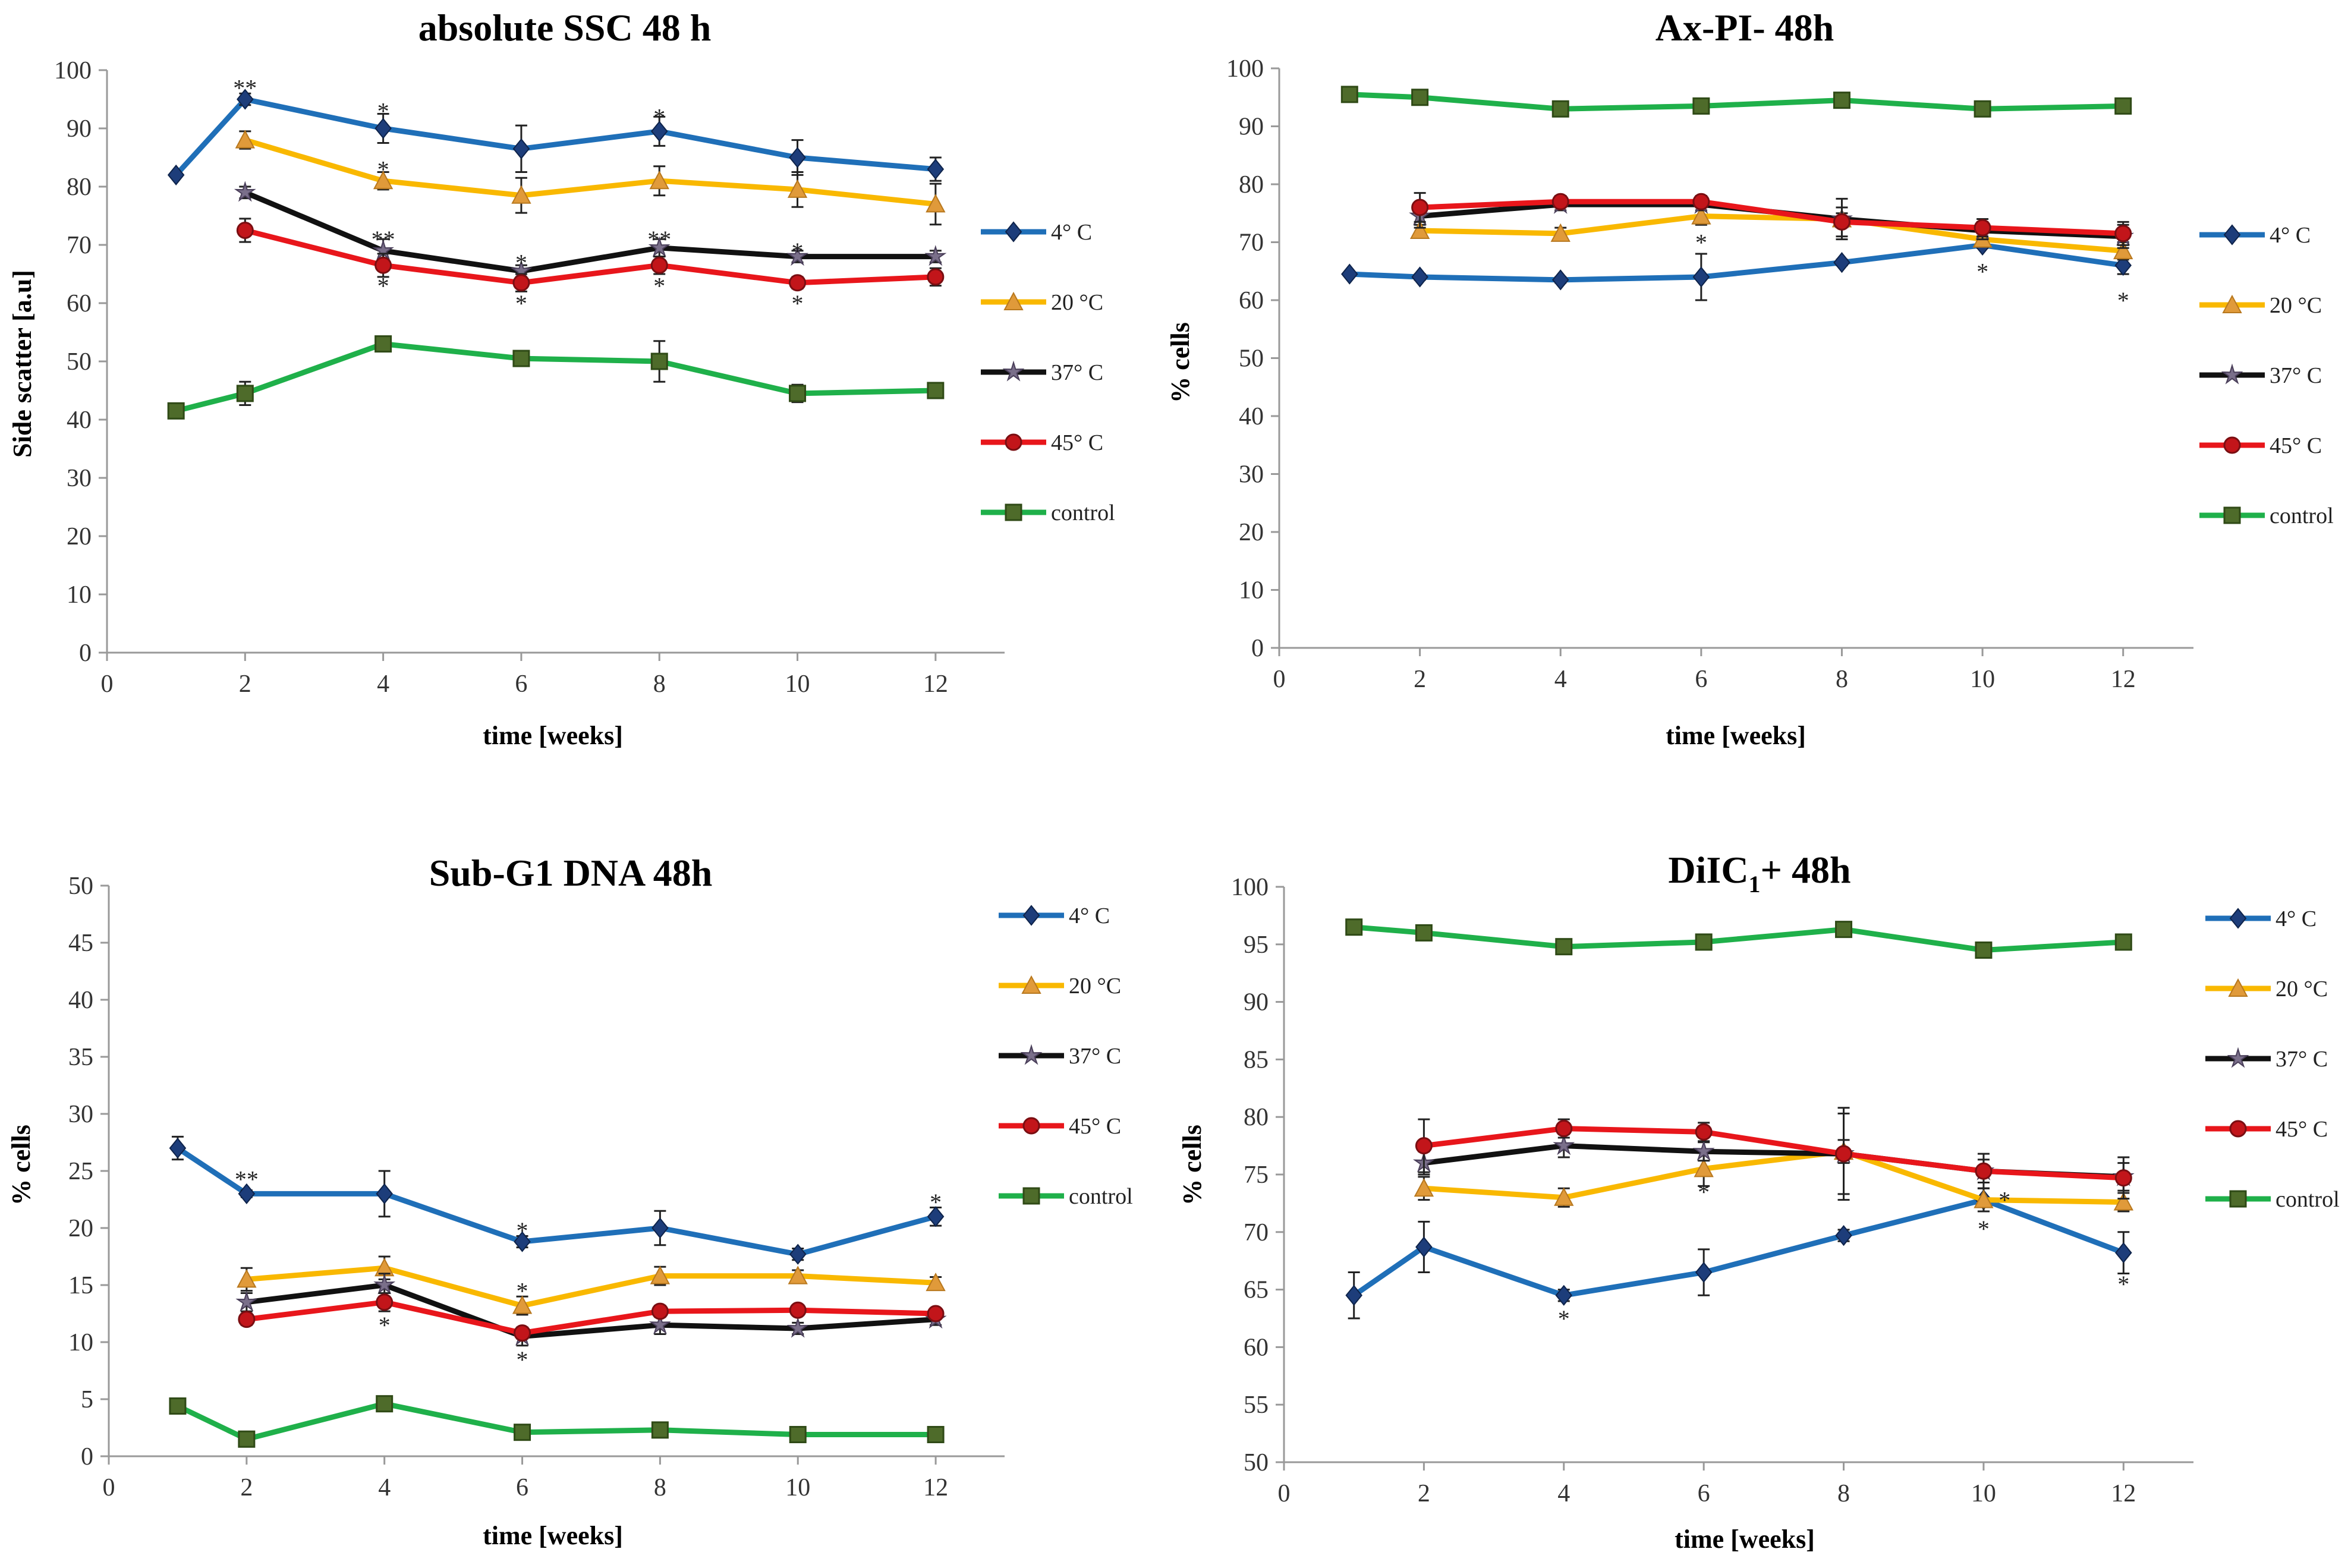 This screenshot has width=2351, height=1568. Describe the element at coordinates (797, 684) in the screenshot. I see `x-tick-label: 10` at that location.